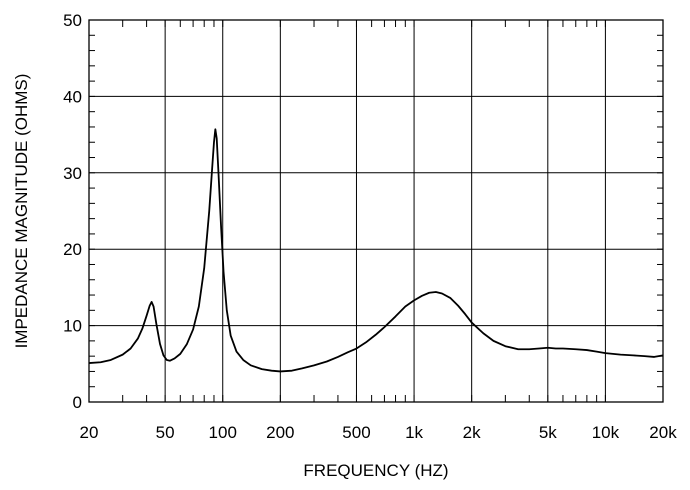  What do you see at coordinates (72, 249) in the screenshot?
I see `y-tick-label: 20` at bounding box center [72, 249].